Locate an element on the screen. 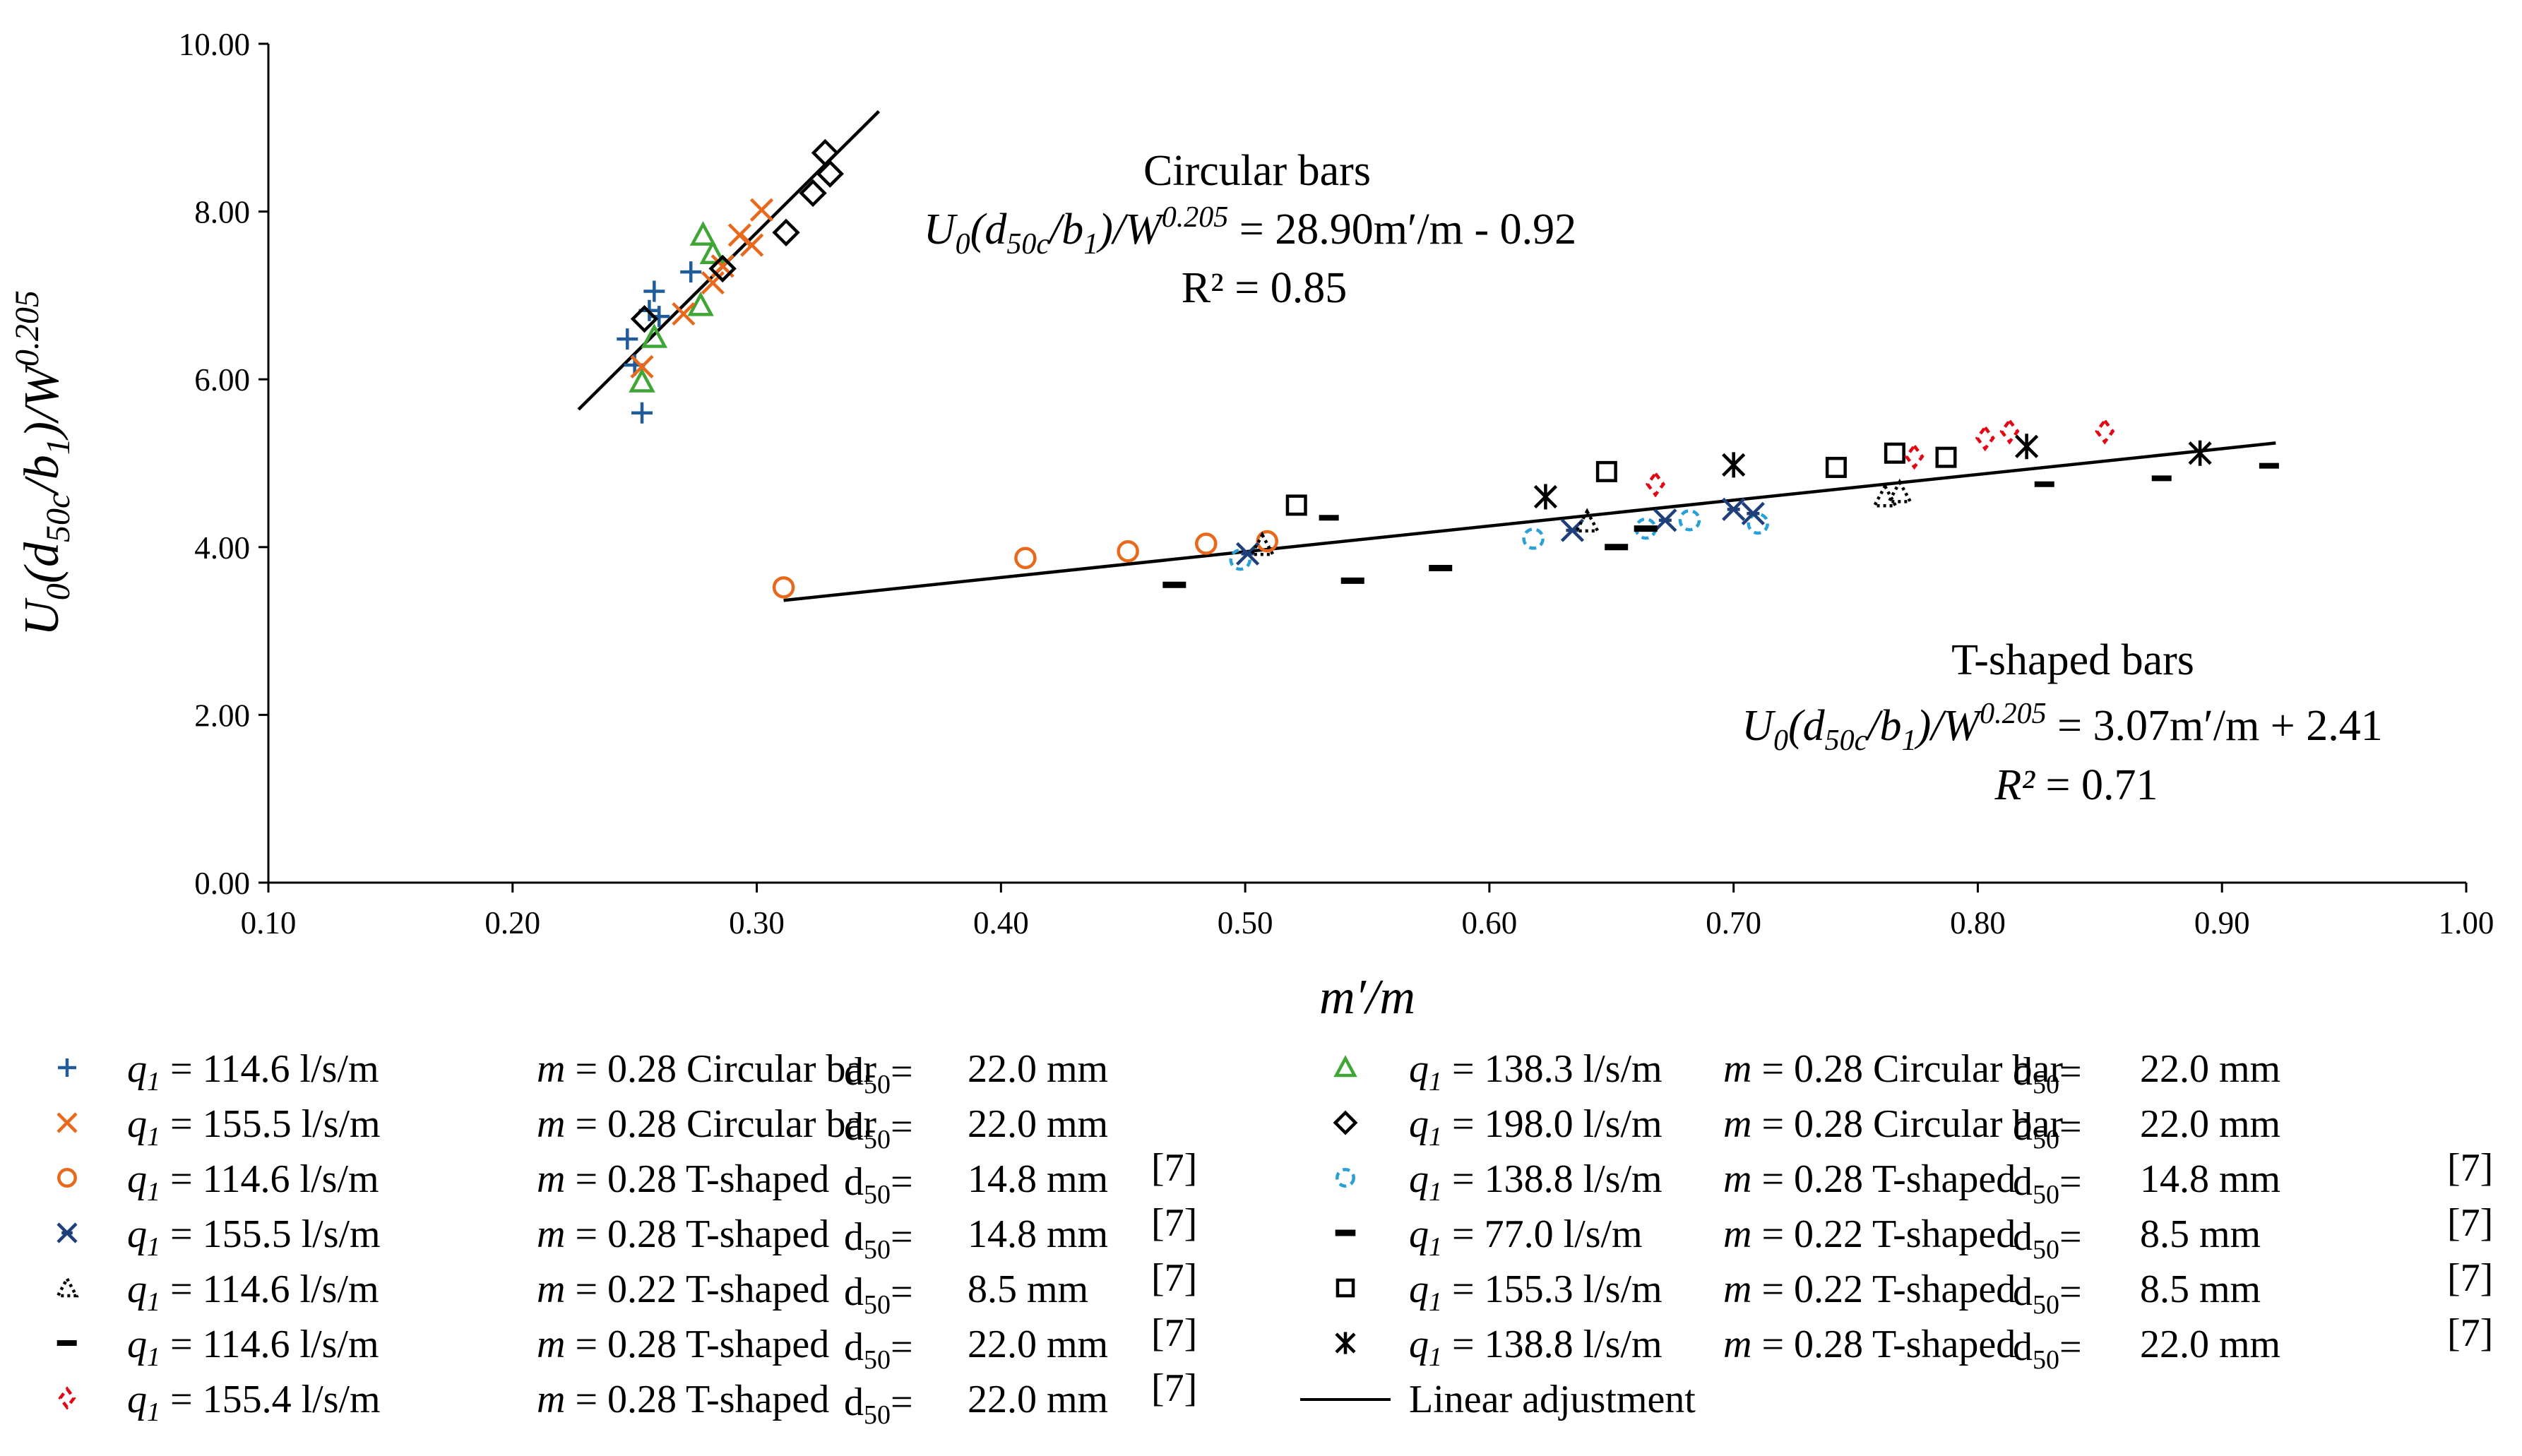  x-axis-title: m′/m is located at coordinates (1367, 997).